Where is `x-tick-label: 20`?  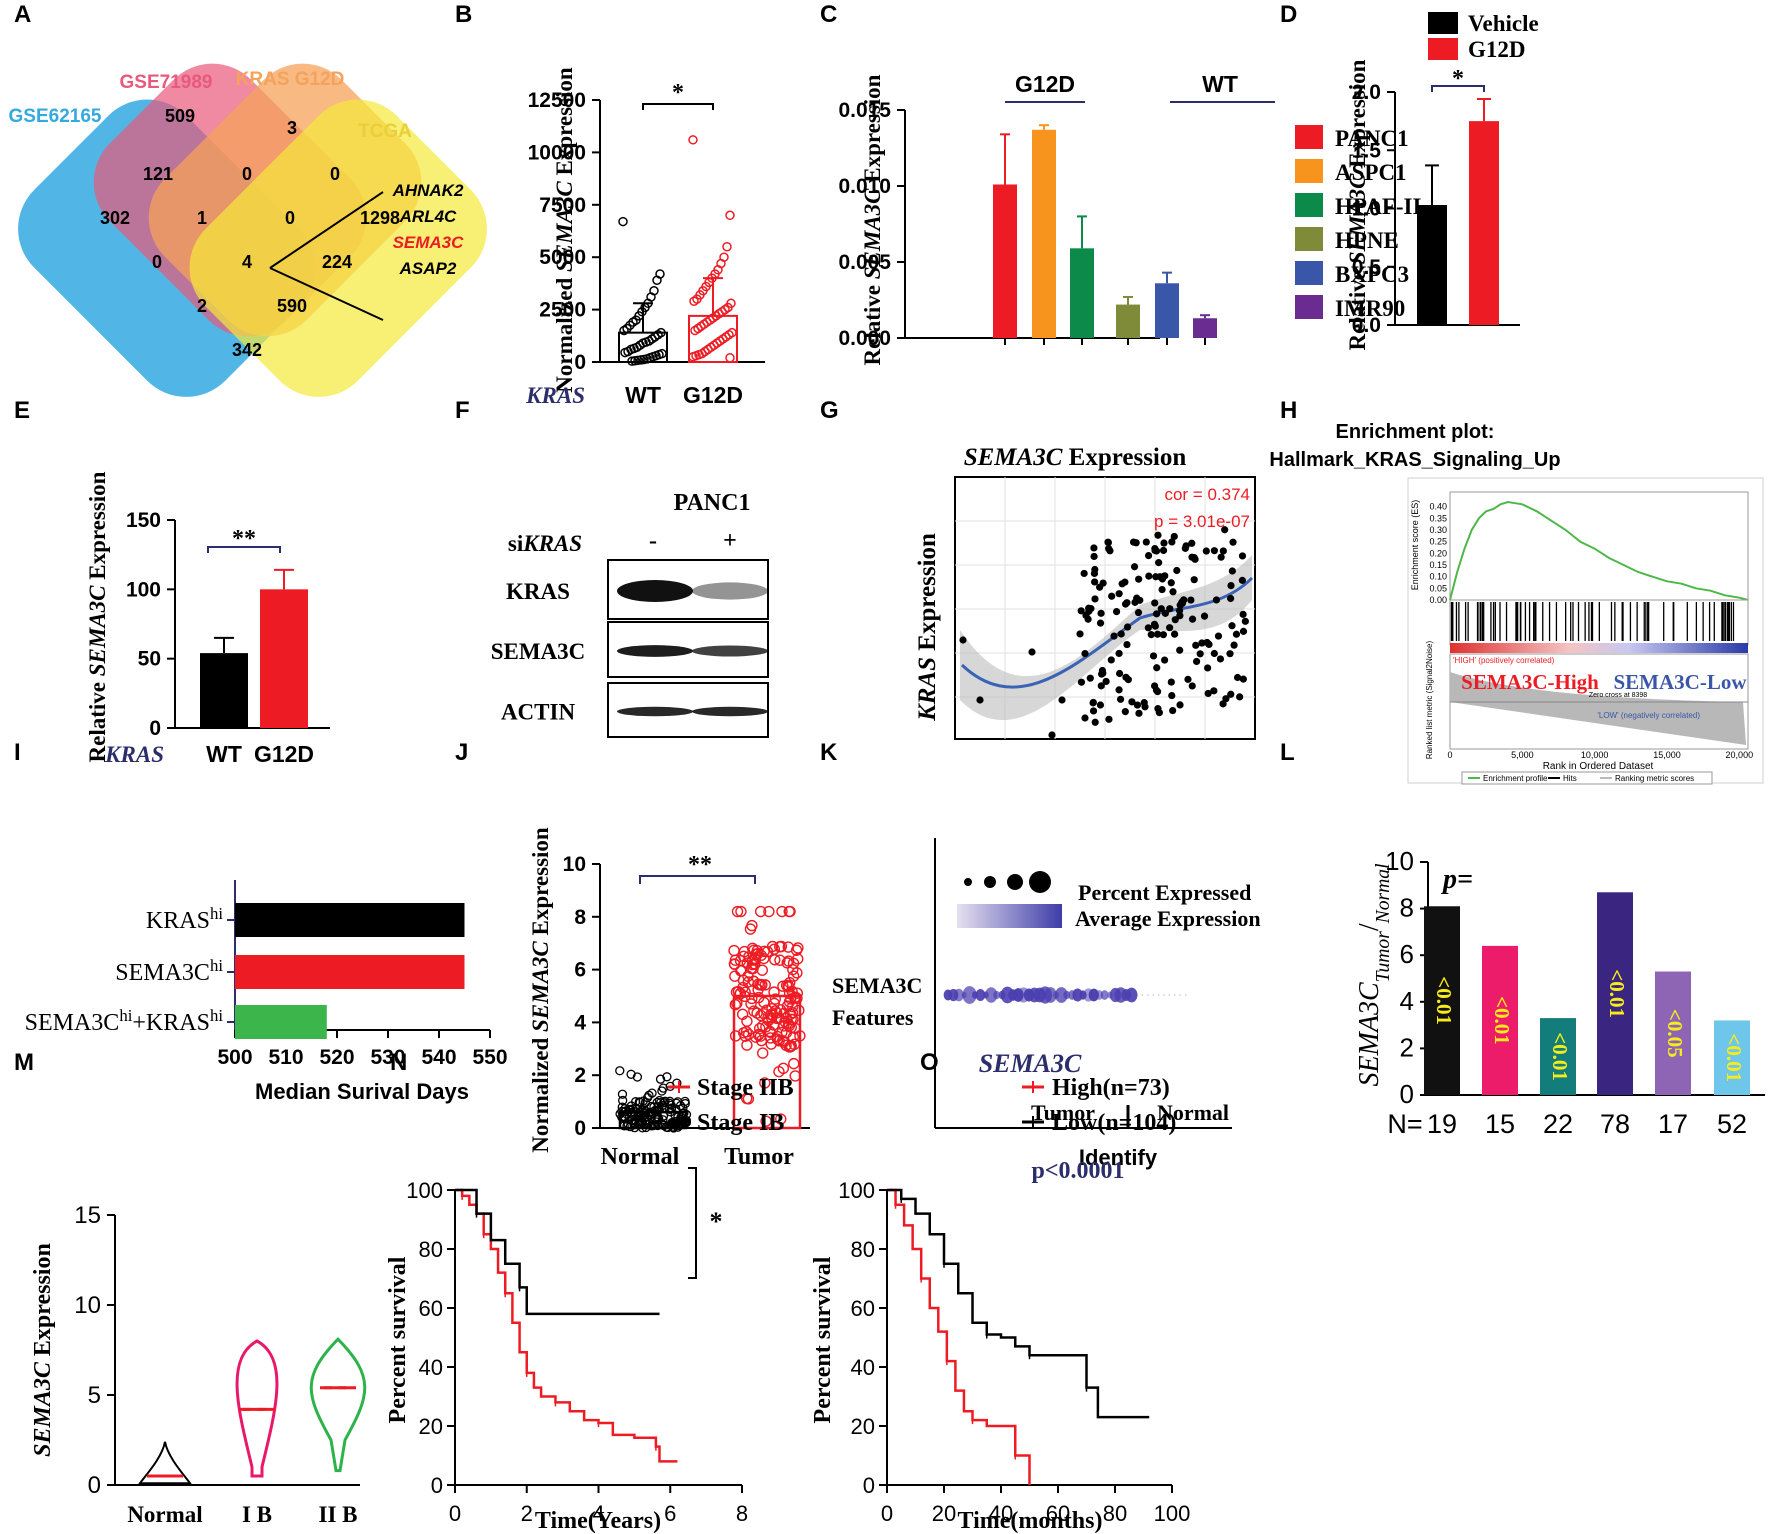 x-tick-label: 20 is located at coordinates (944, 1513).